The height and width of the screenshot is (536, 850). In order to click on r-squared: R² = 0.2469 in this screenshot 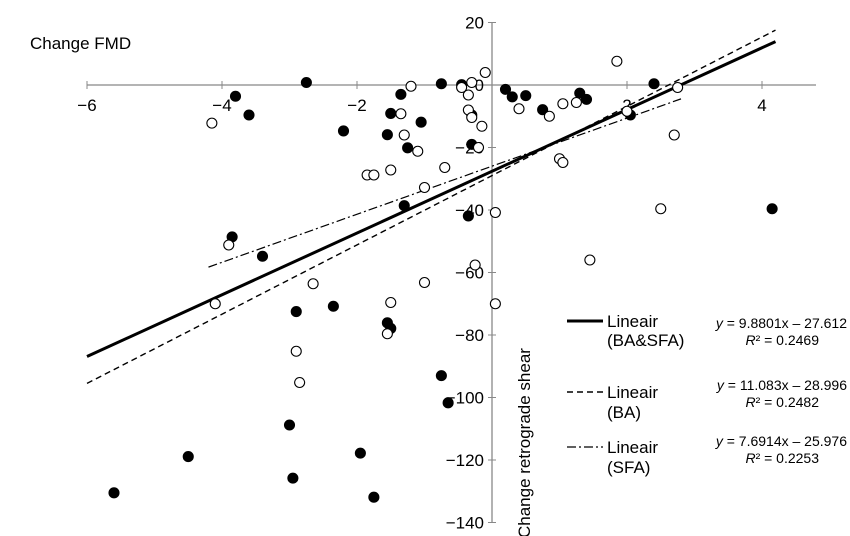, I will do `click(782, 340)`.